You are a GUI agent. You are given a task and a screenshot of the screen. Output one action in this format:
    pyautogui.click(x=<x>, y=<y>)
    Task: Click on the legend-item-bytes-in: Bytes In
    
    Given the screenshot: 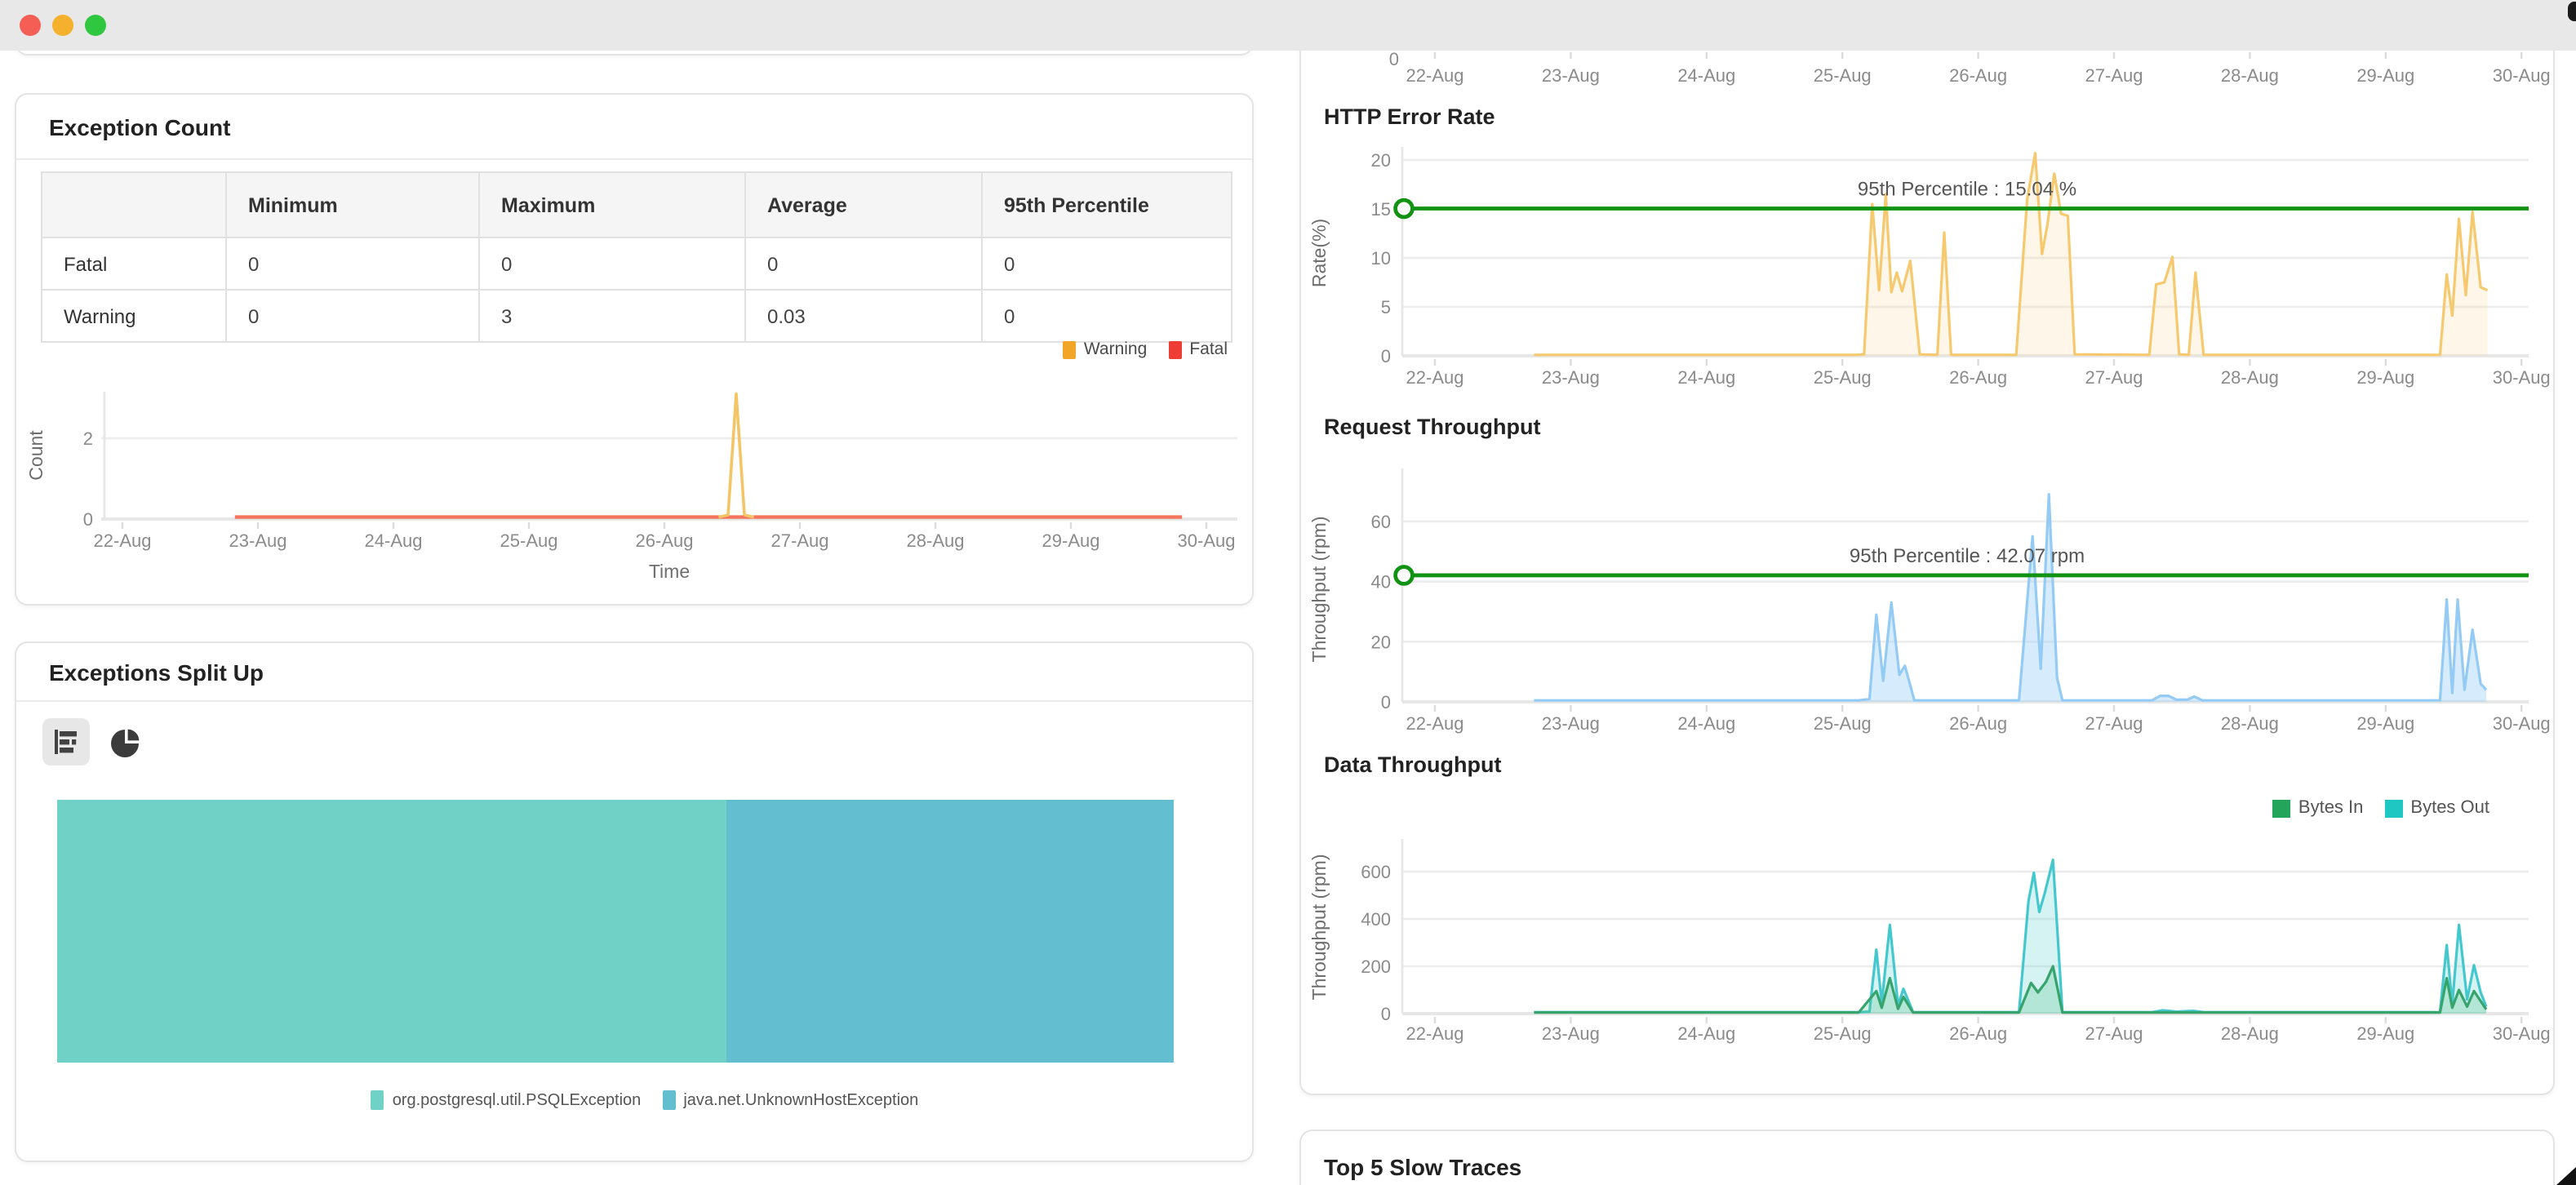 What is the action you would take?
    pyautogui.click(x=2318, y=808)
    